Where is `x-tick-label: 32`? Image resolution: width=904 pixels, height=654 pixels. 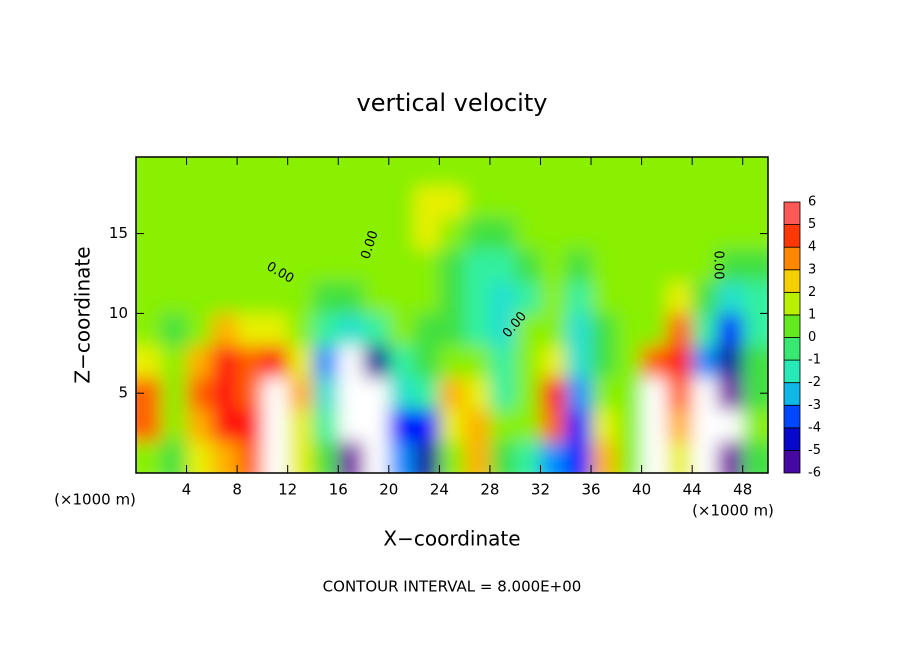 x-tick-label: 32 is located at coordinates (540, 490).